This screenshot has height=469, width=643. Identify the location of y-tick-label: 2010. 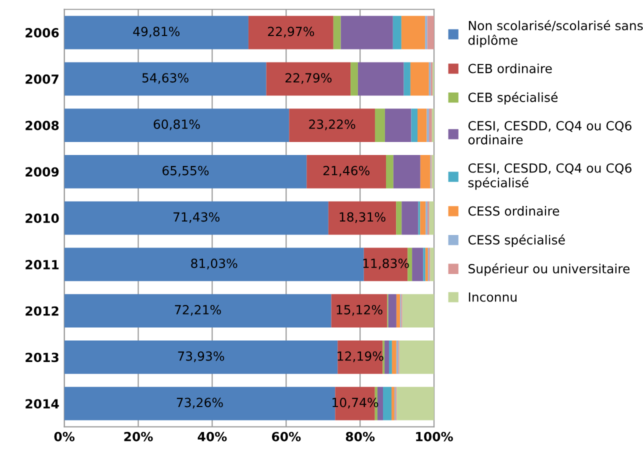
(42, 219).